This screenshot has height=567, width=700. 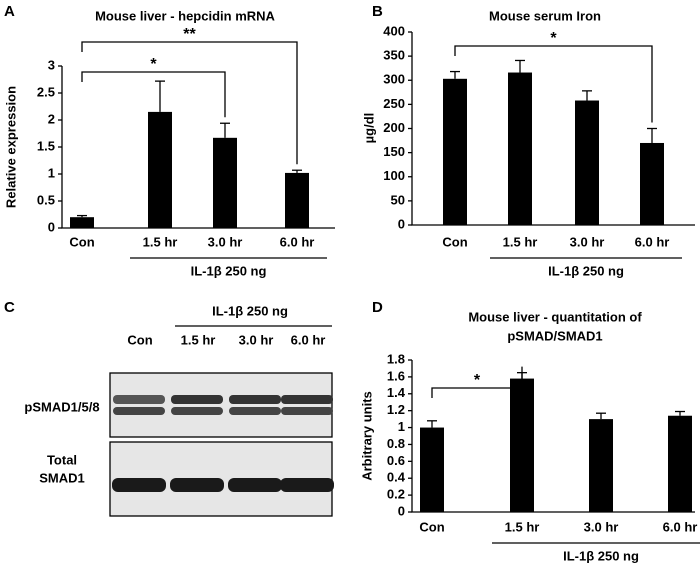 What do you see at coordinates (51, 118) in the screenshot?
I see `y-tick-label: 2` at bounding box center [51, 118].